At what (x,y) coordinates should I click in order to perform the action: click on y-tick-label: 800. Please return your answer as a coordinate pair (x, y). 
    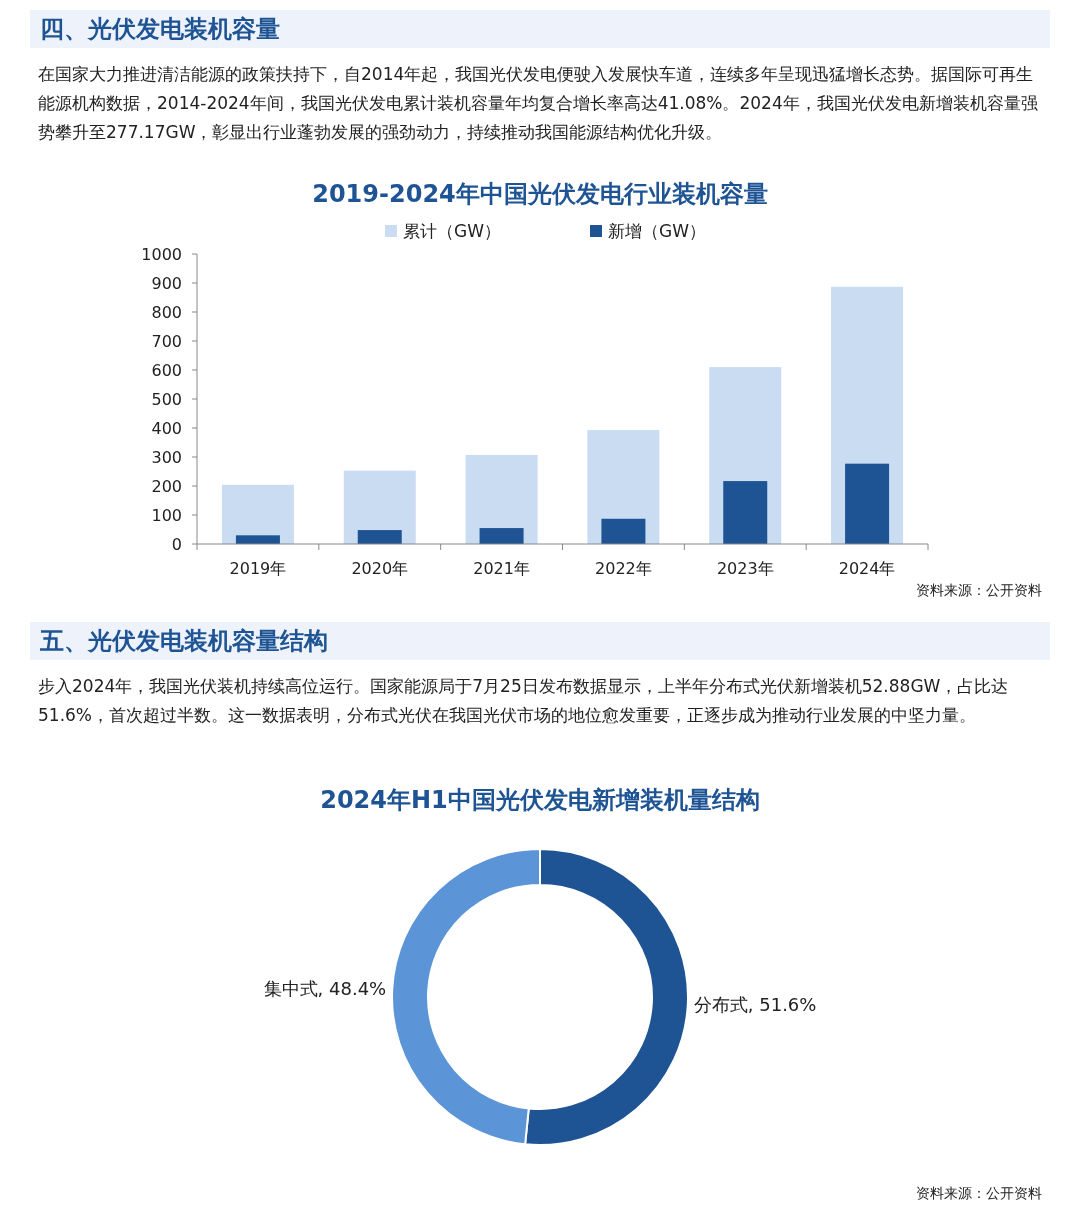
    Looking at the image, I should click on (166, 312).